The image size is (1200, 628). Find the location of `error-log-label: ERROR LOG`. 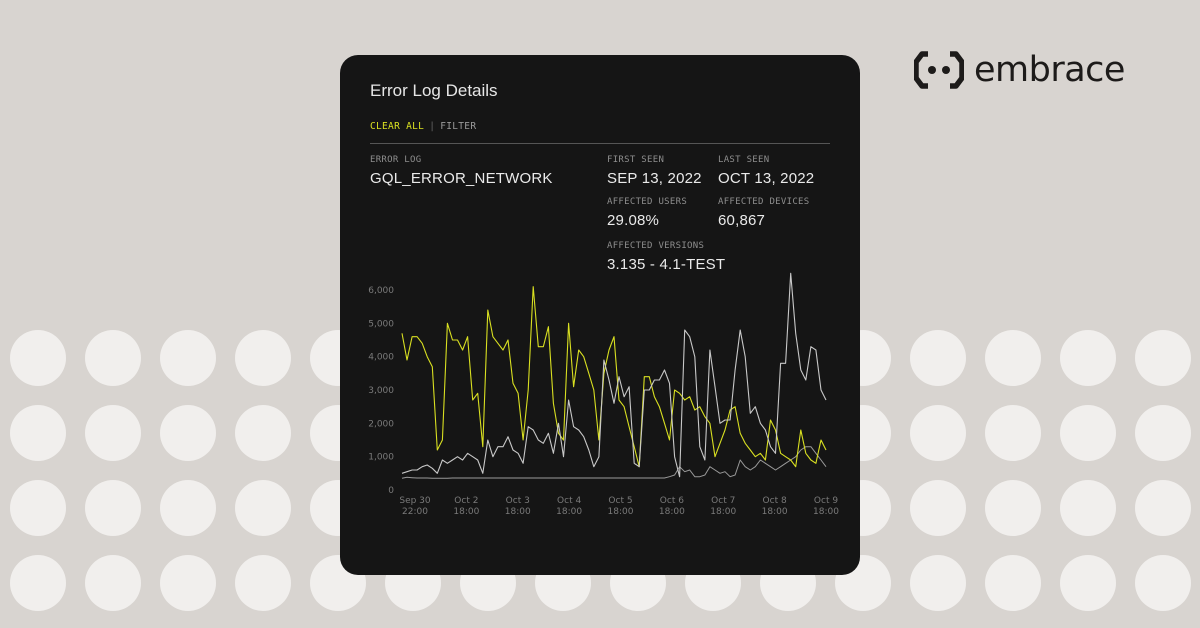

error-log-label: ERROR LOG is located at coordinates (396, 160).